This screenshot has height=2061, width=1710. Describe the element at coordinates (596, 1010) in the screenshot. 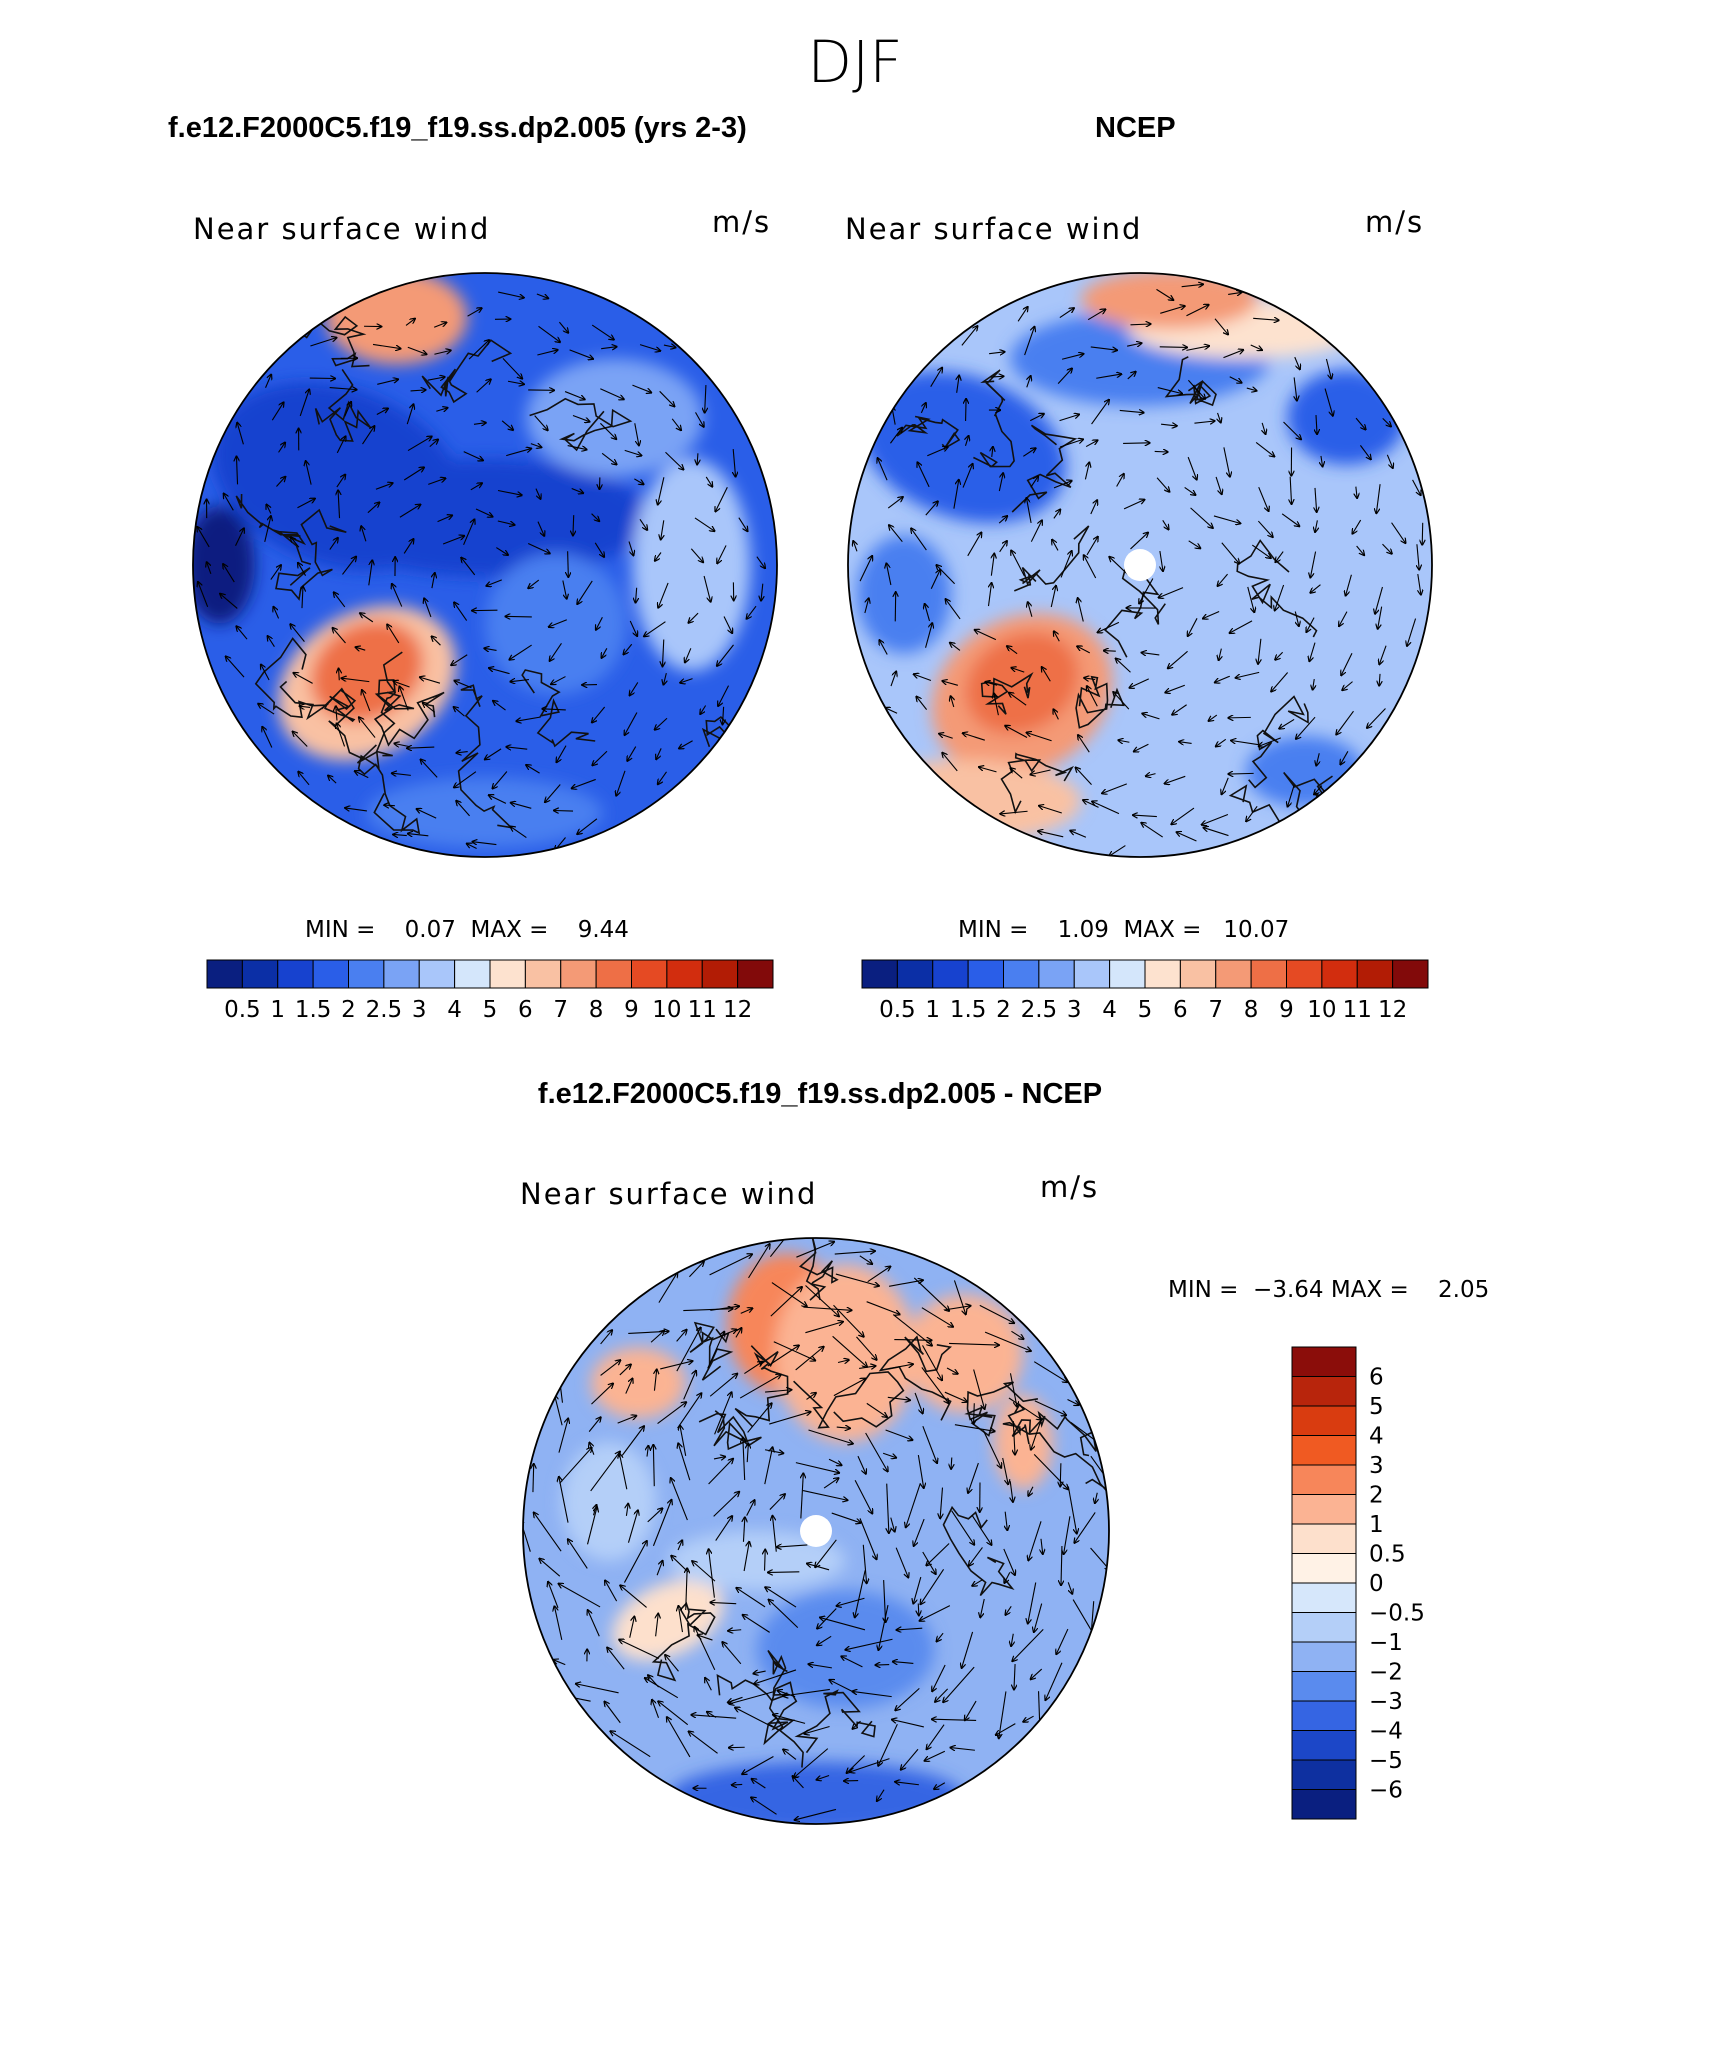

I see `panel-1-colorbar-tick-label: 8` at that location.